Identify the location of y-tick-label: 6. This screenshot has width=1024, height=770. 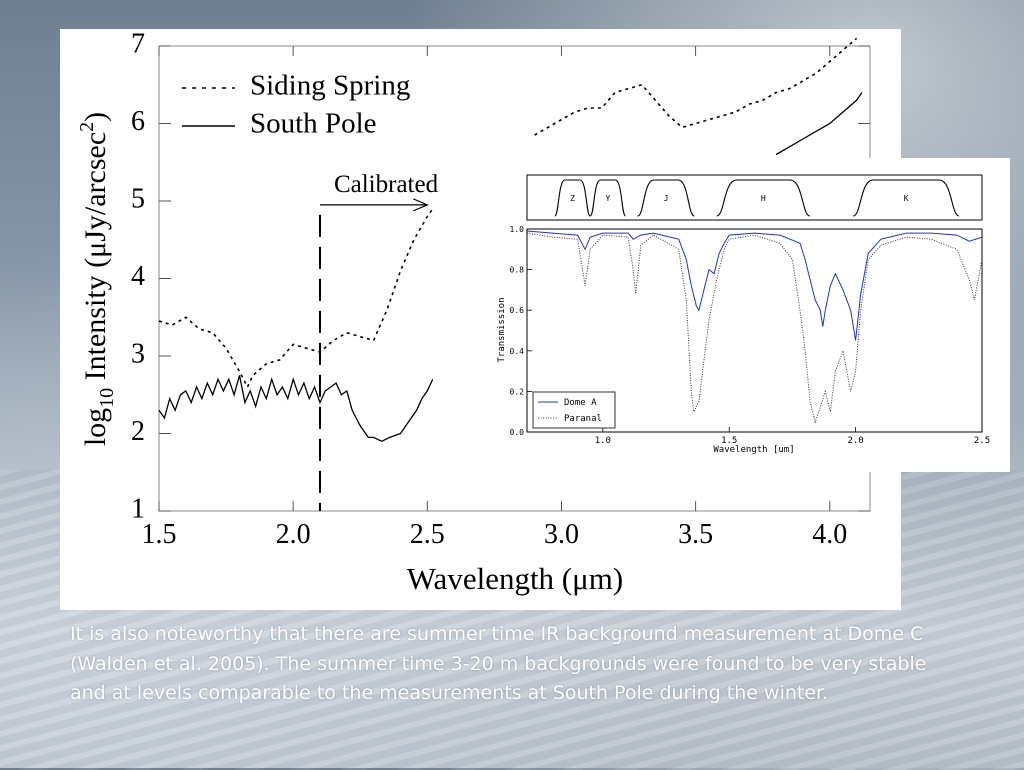
(138, 121).